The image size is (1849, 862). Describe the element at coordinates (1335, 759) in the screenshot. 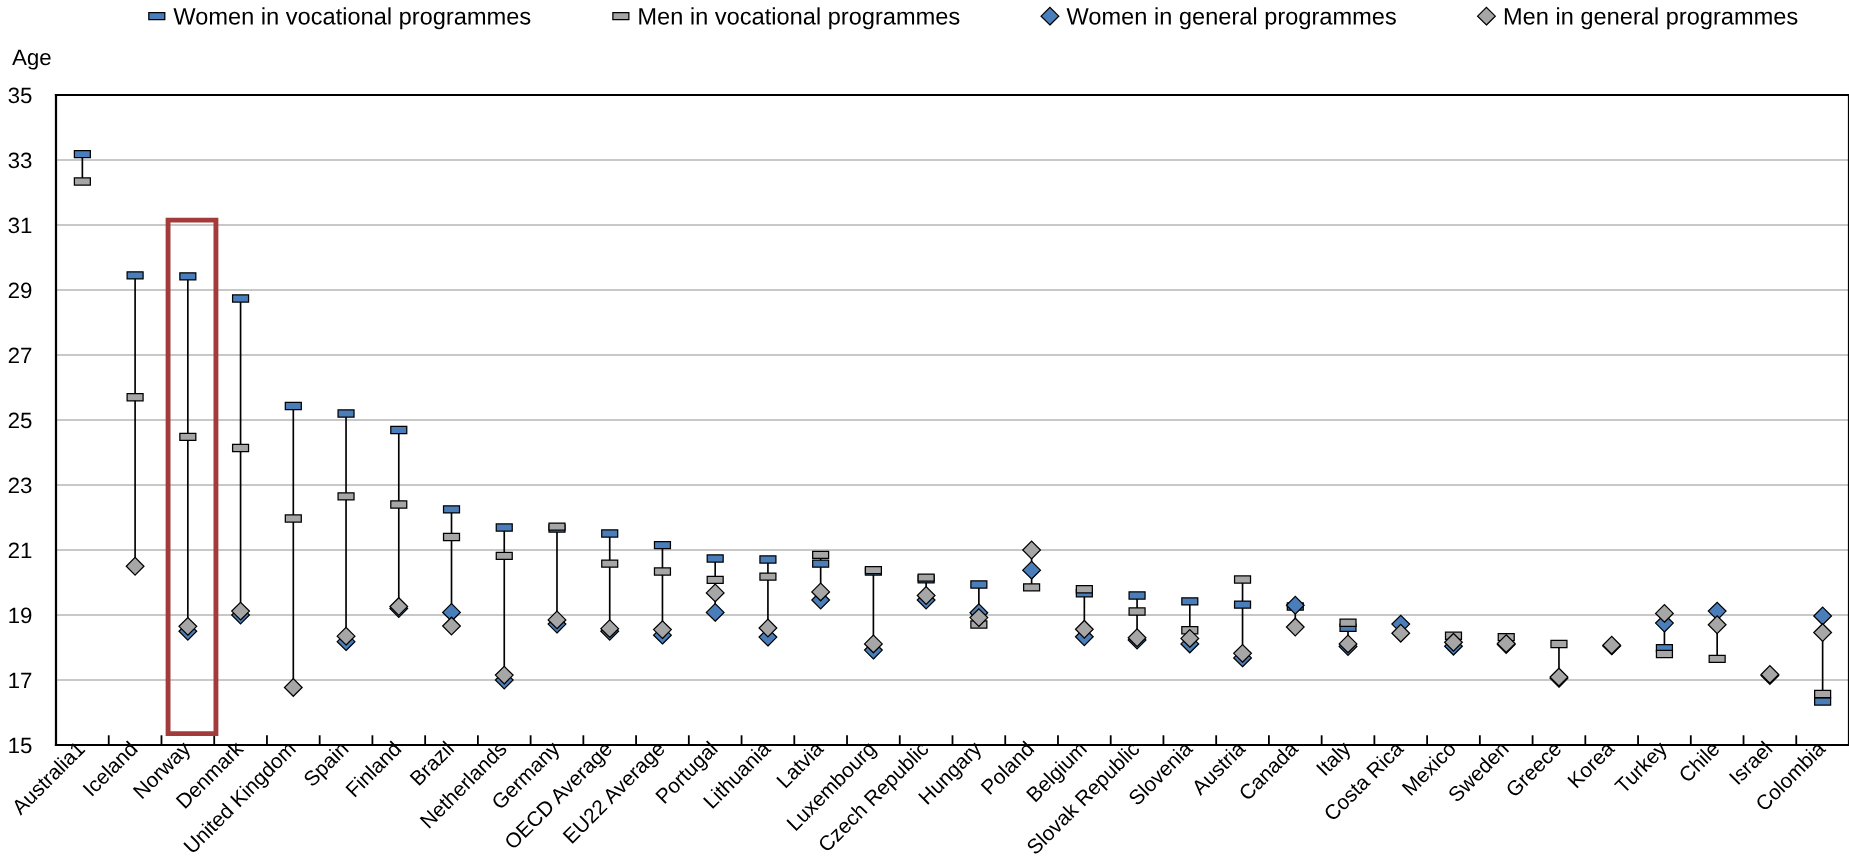

I see `x-tick-label: Italy` at that location.